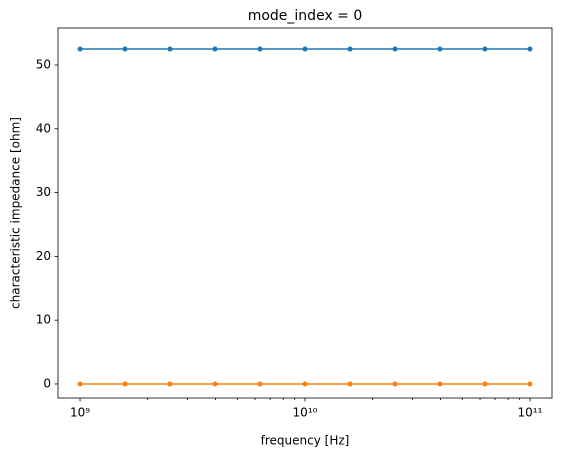 This screenshot has width=562, height=463. Describe the element at coordinates (80, 413) in the screenshot. I see `x-tick-label: 10⁹` at that location.